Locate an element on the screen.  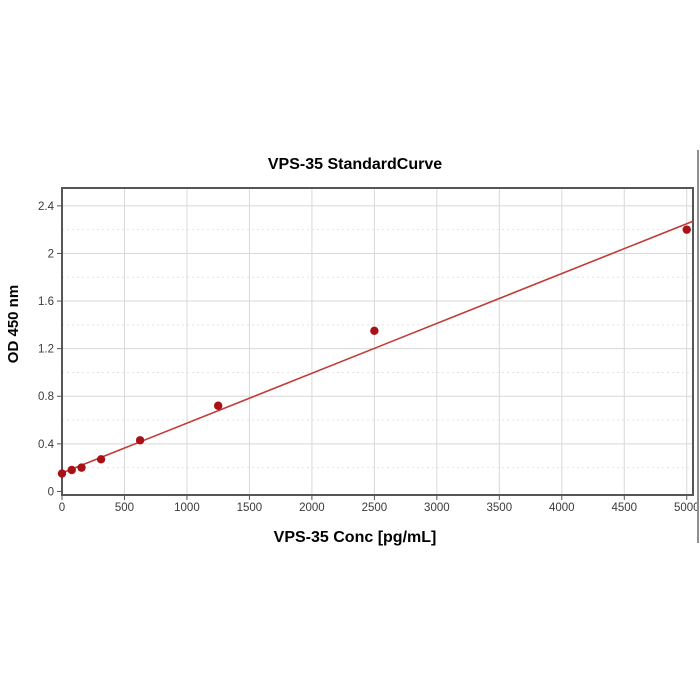
x-tick-label: 4000 is located at coordinates (562, 508).